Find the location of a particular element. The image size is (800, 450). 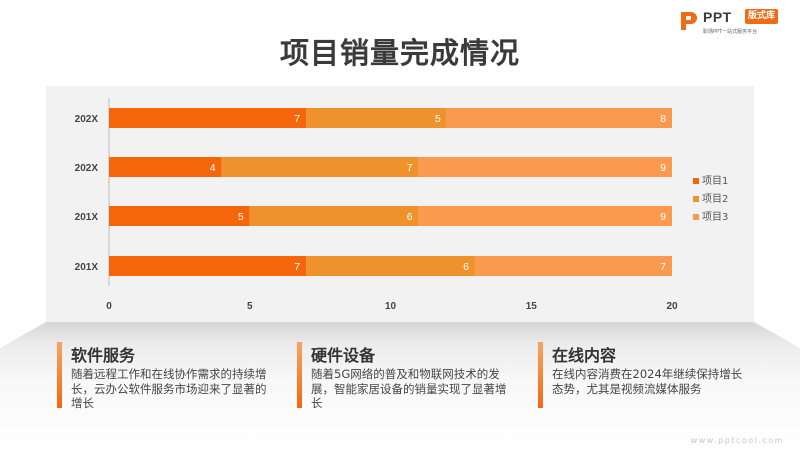

card-title: 硬件设备 is located at coordinates (343, 355).